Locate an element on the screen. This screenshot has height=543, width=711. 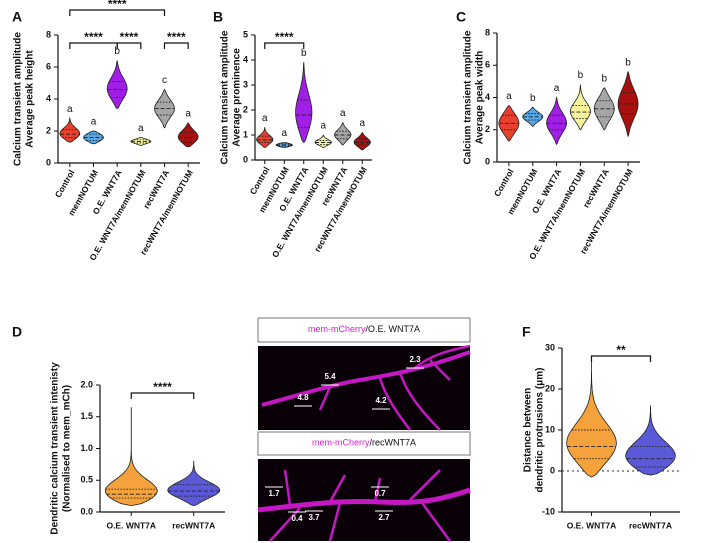
panel-letter: B is located at coordinates (218, 17).